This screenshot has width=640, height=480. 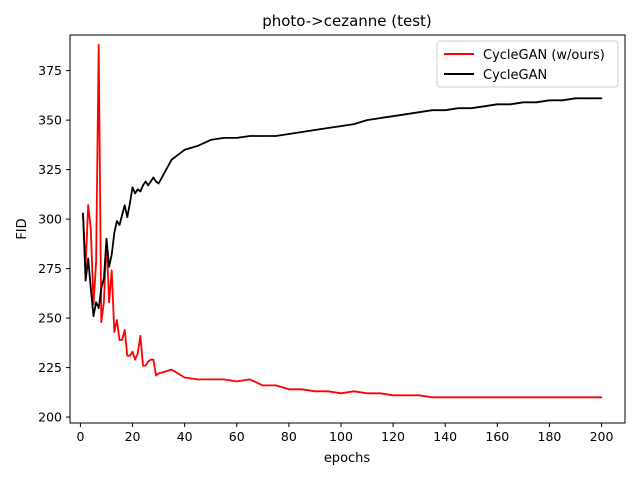 What do you see at coordinates (237, 436) in the screenshot?
I see `x-tick-label: 60` at bounding box center [237, 436].